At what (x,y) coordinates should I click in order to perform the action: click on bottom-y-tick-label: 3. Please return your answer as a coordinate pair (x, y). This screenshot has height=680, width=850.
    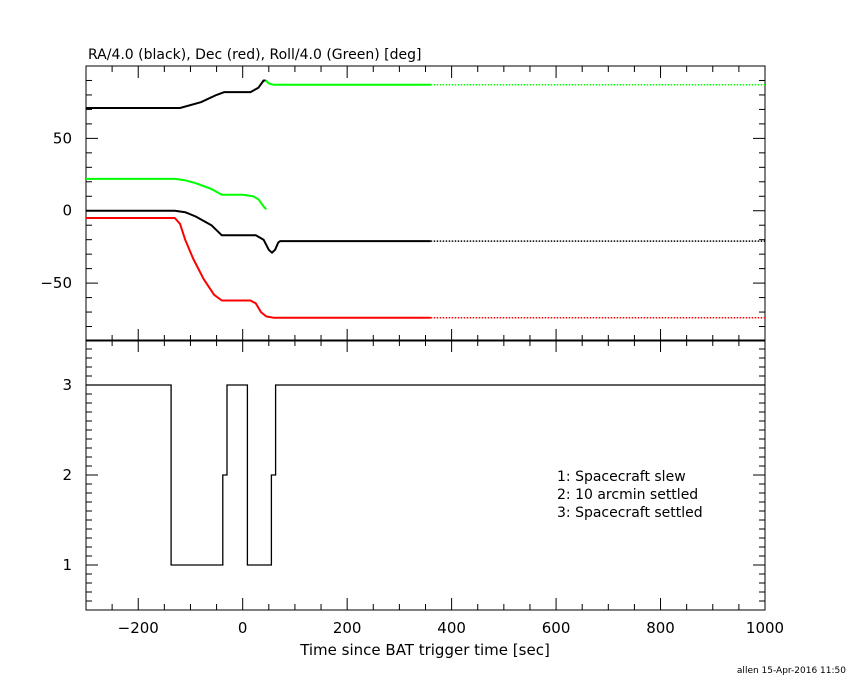
    Looking at the image, I should click on (67, 385).